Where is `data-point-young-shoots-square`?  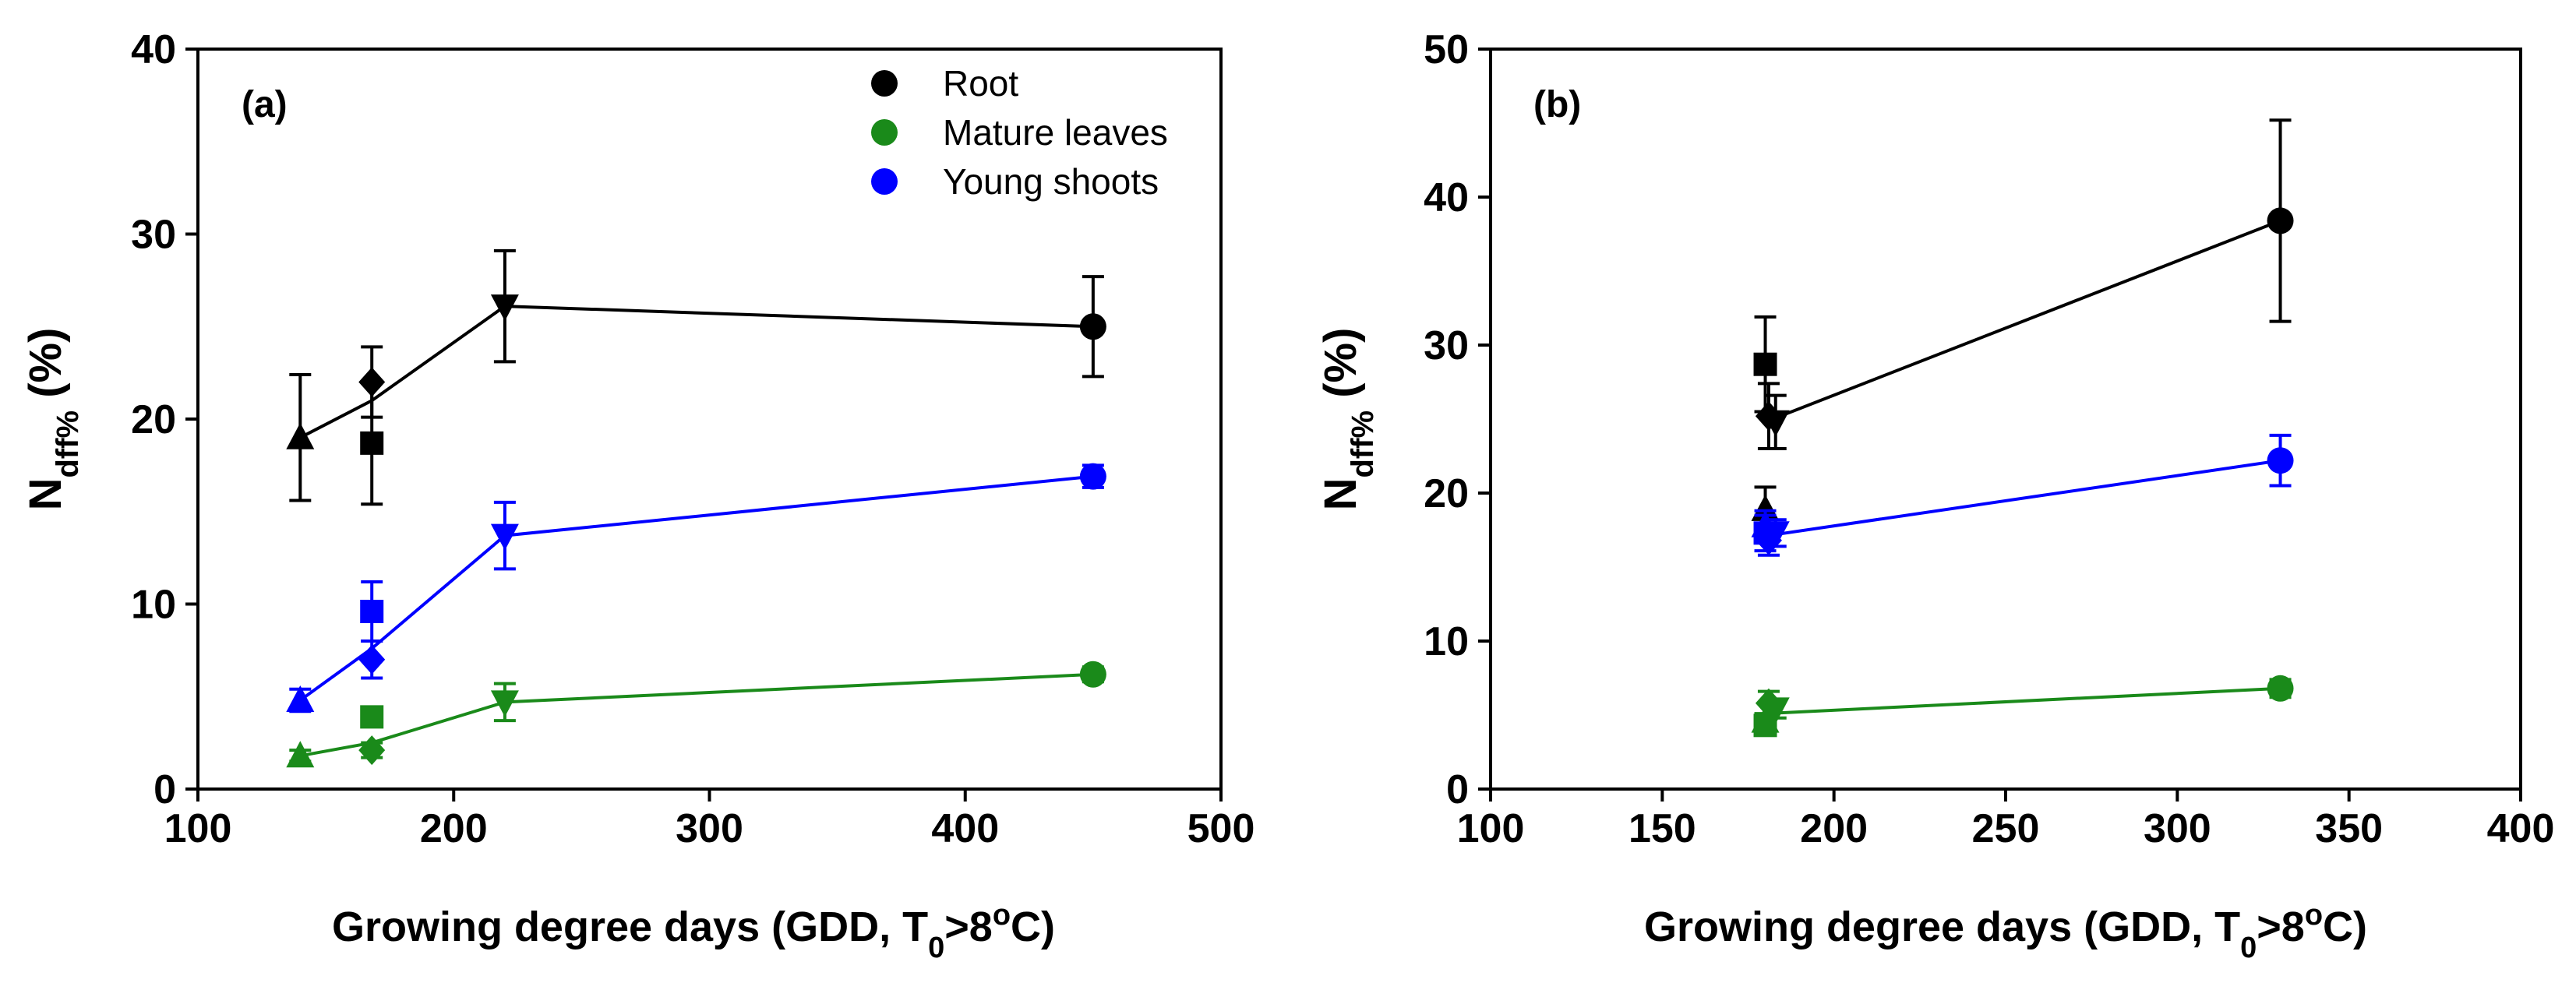
data-point-young-shoots-square is located at coordinates (372, 611).